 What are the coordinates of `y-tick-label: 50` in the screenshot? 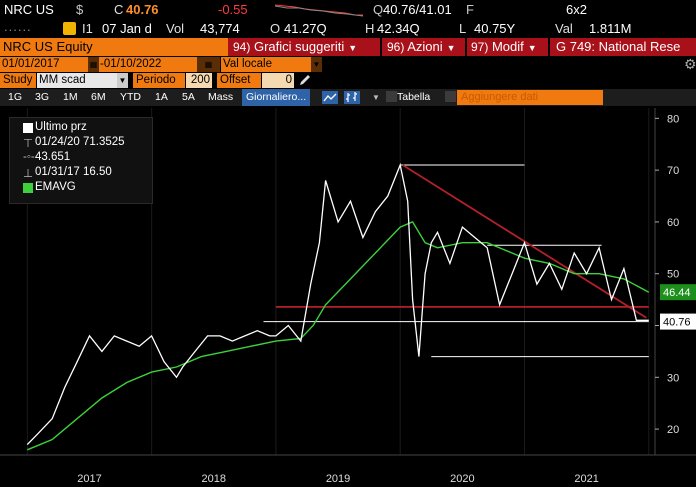 It's located at (673, 275).